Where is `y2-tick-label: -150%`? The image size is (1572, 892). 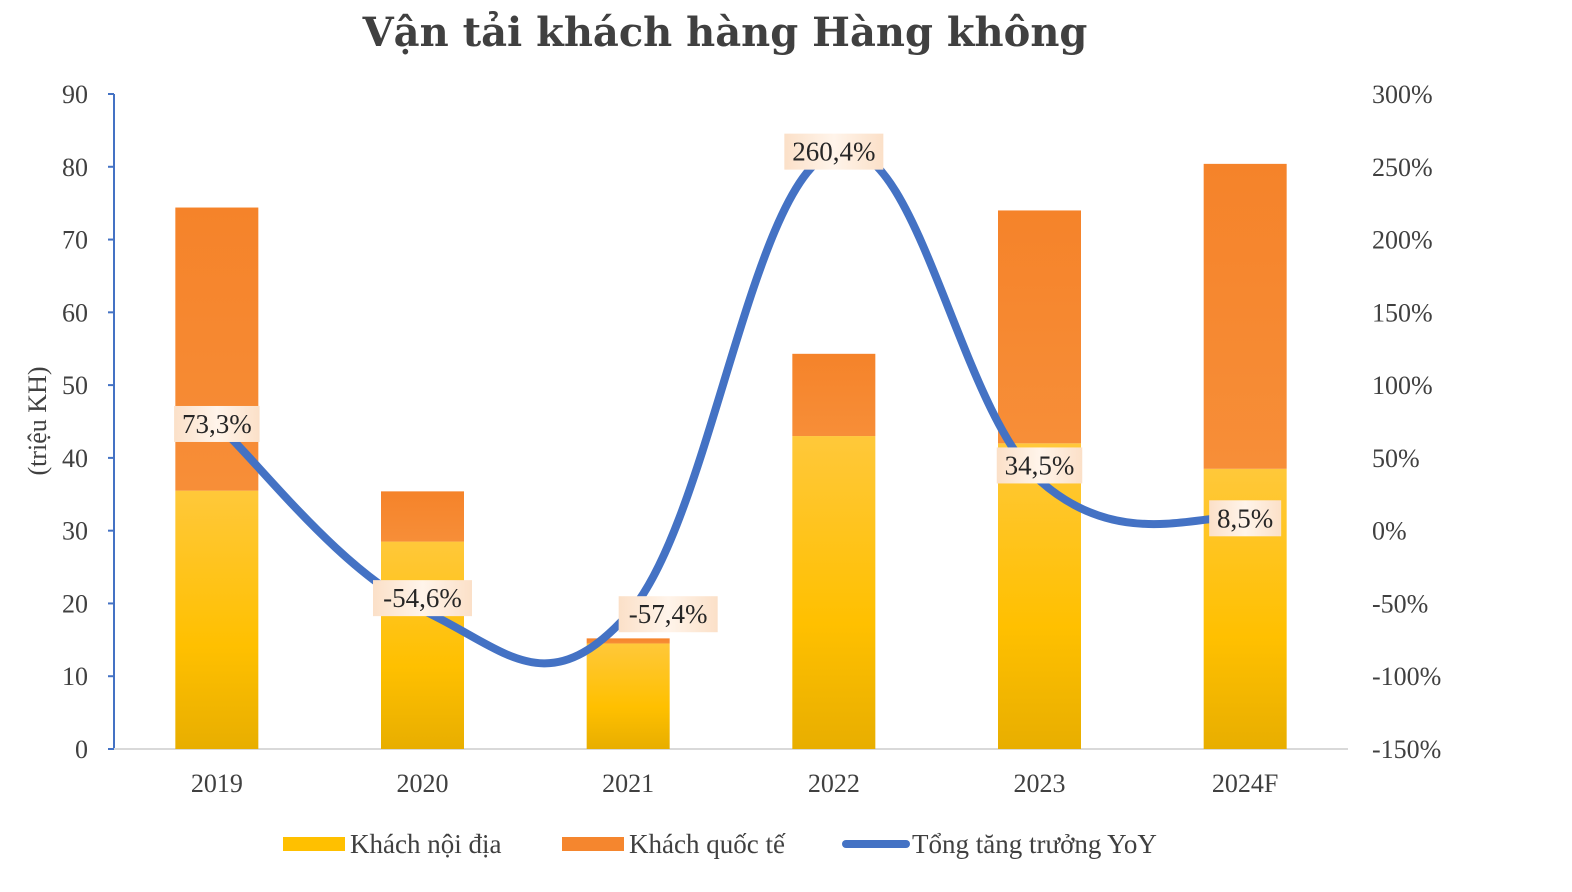
y2-tick-label: -150% is located at coordinates (1406, 749).